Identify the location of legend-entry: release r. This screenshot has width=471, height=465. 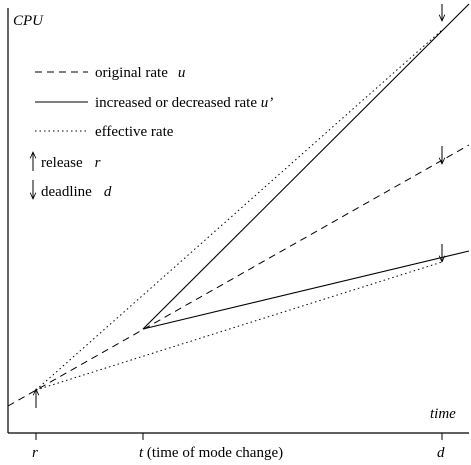
(71, 163).